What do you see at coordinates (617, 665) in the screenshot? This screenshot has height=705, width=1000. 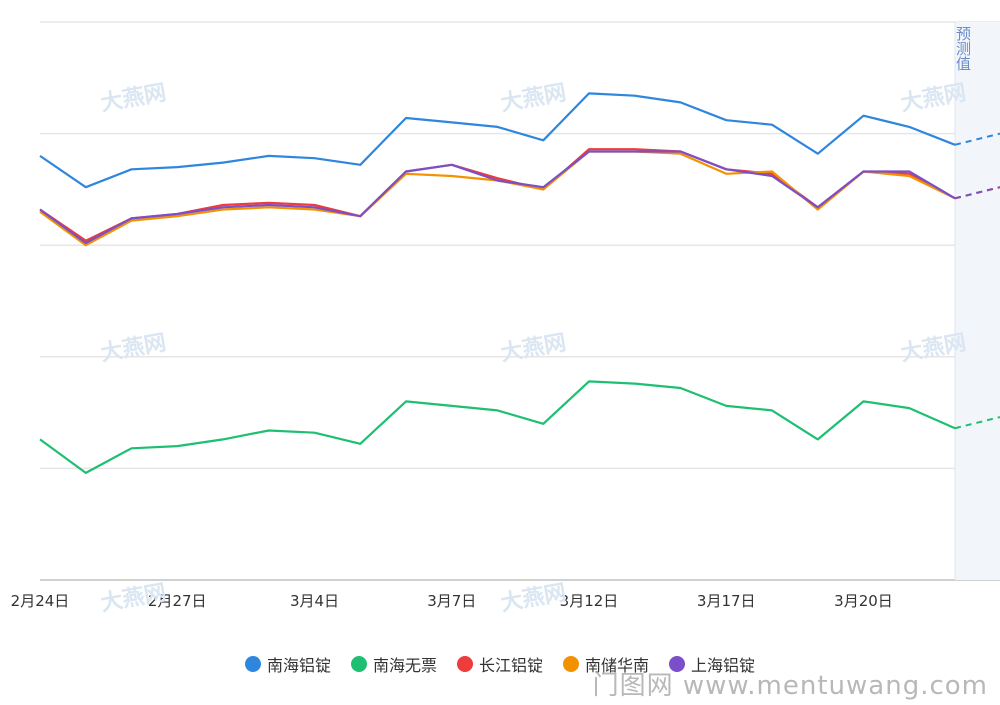 I see `legend-label: 南储华南` at bounding box center [617, 665].